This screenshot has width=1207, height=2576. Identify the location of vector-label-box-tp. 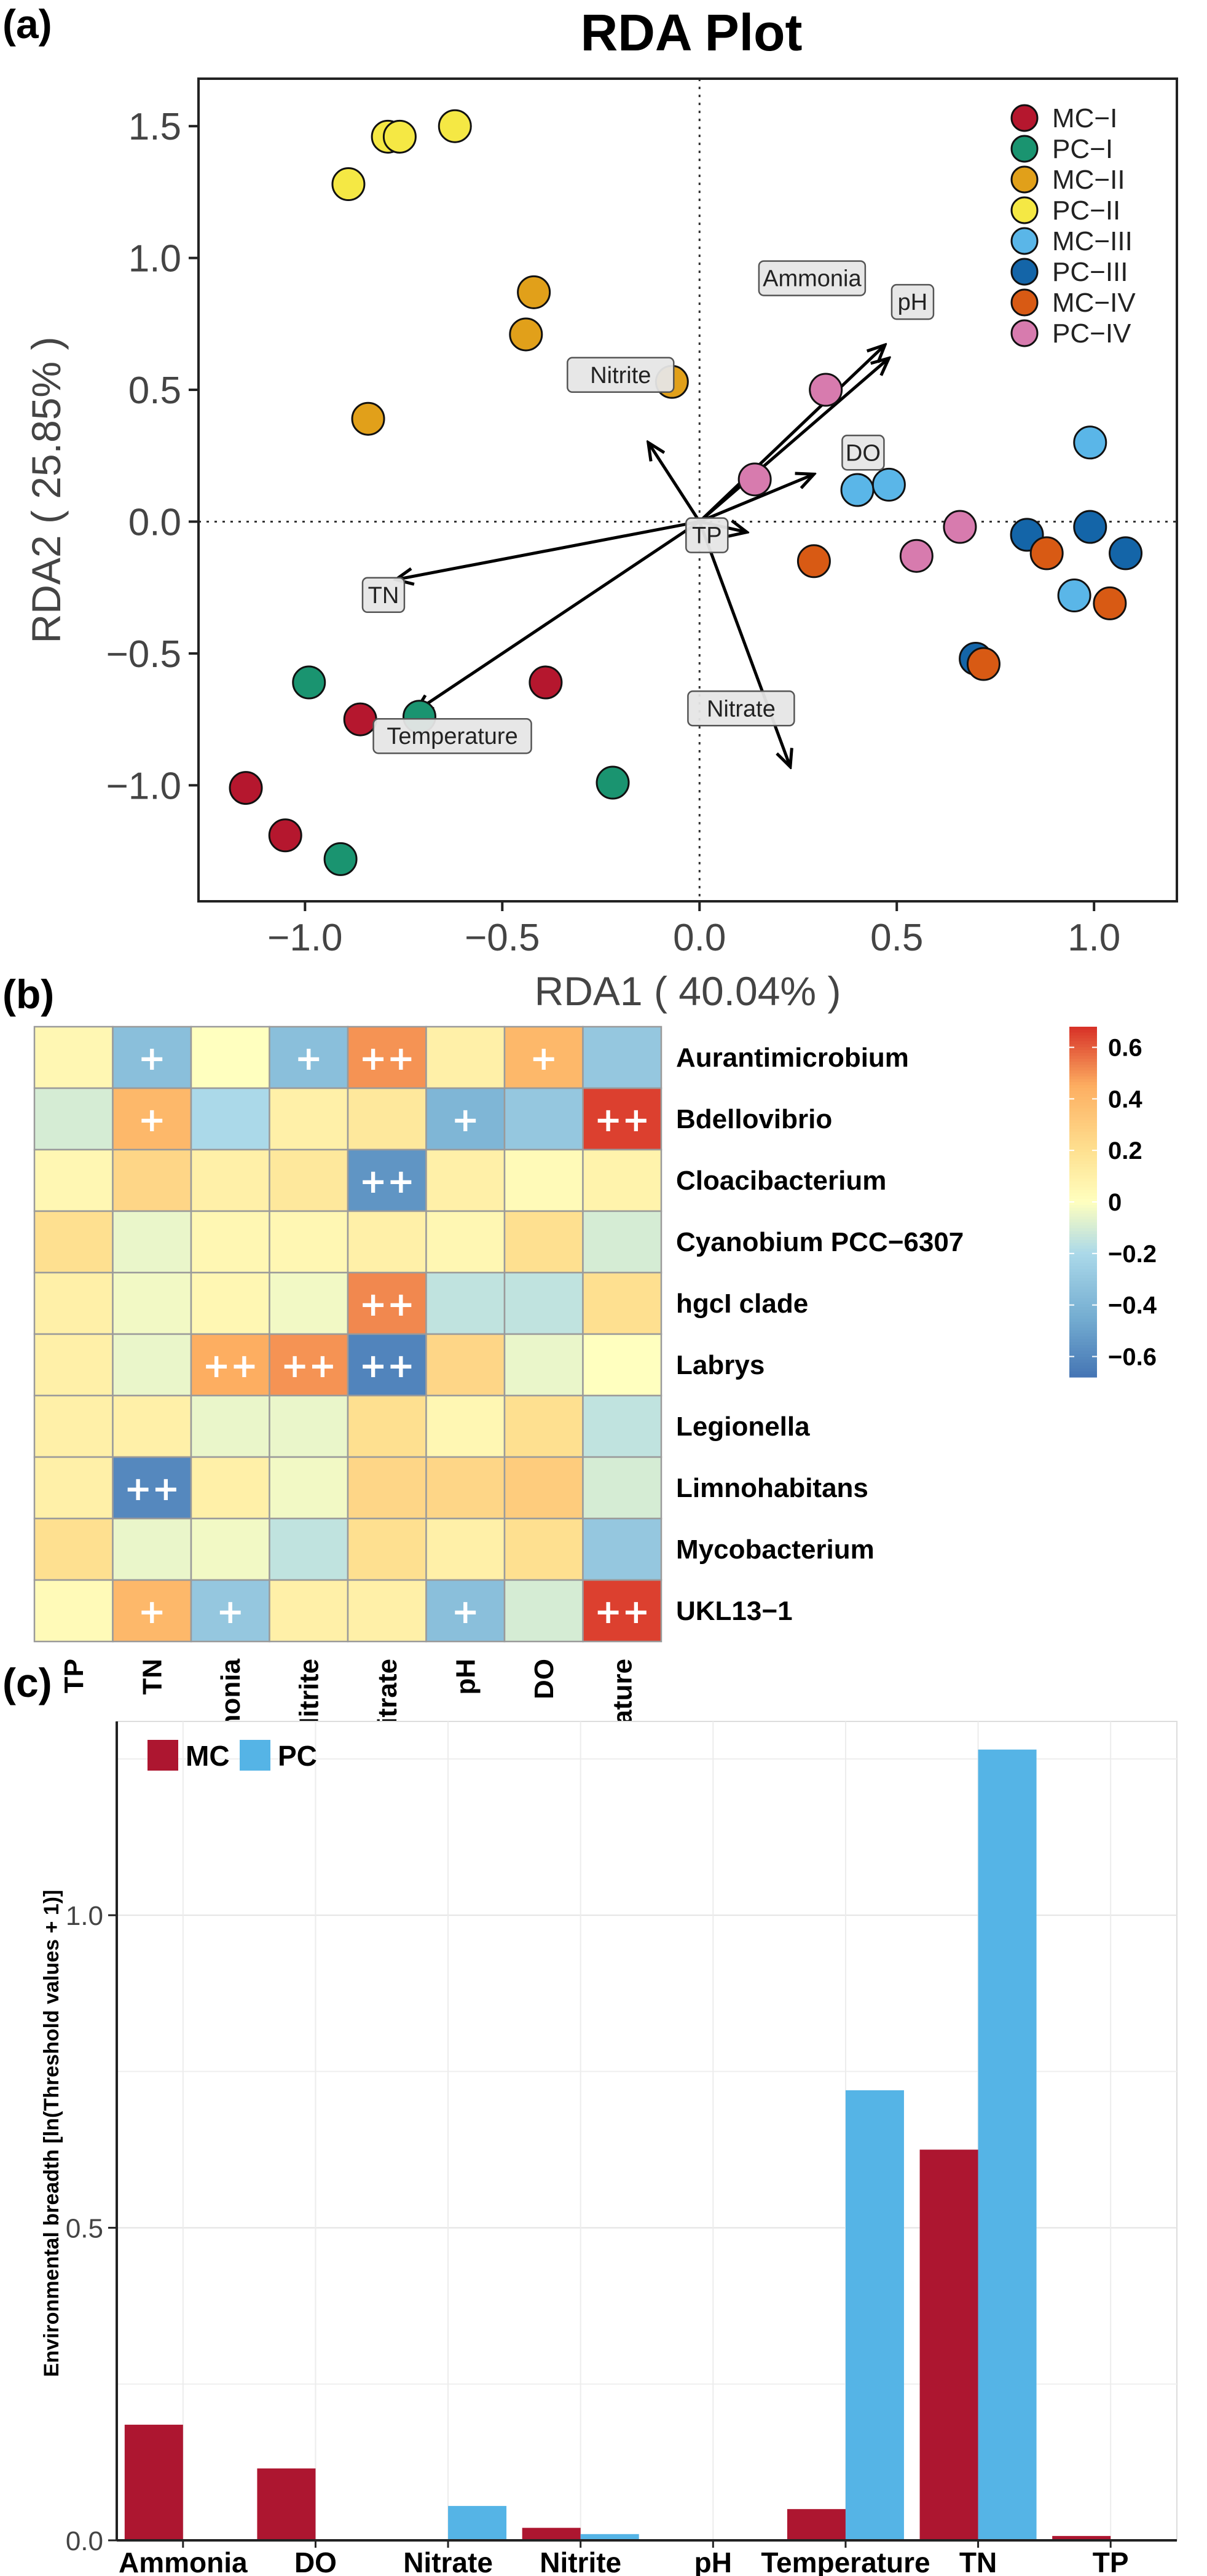
(707, 535).